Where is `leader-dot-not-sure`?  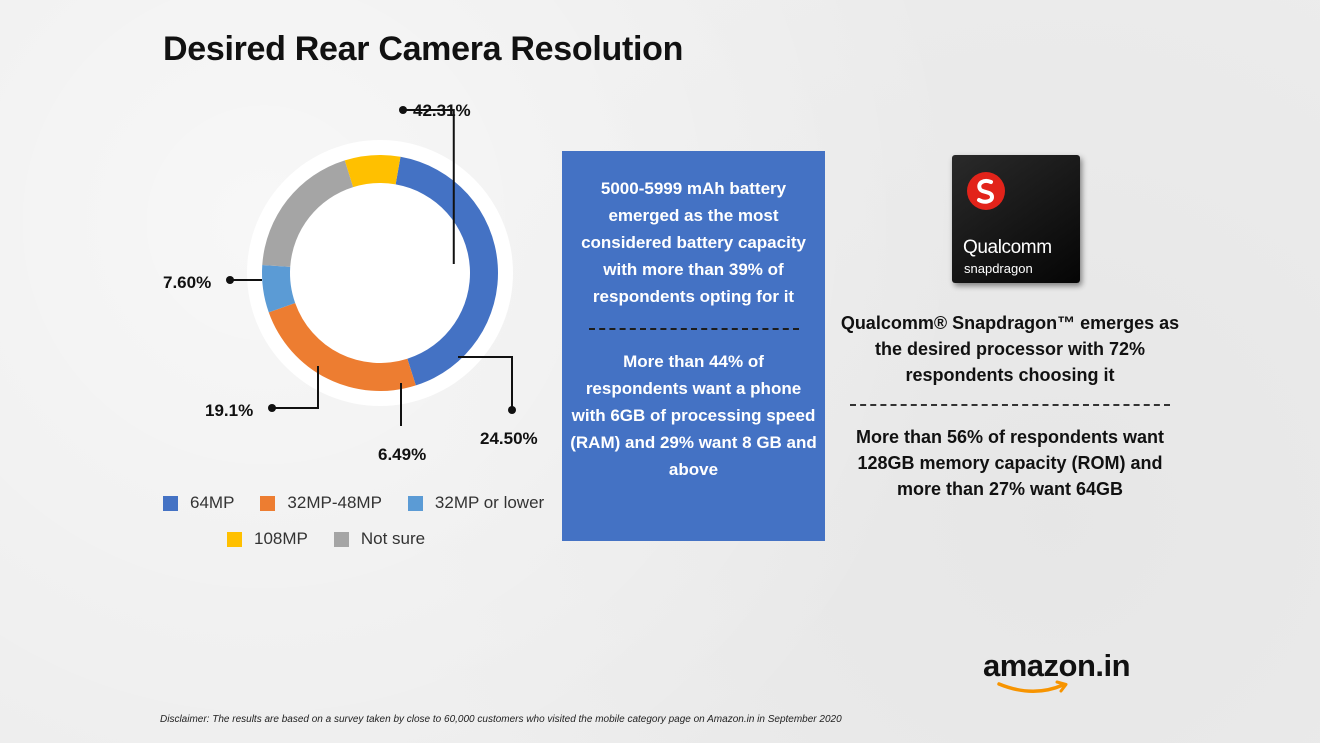
leader-dot-not-sure is located at coordinates (272, 408).